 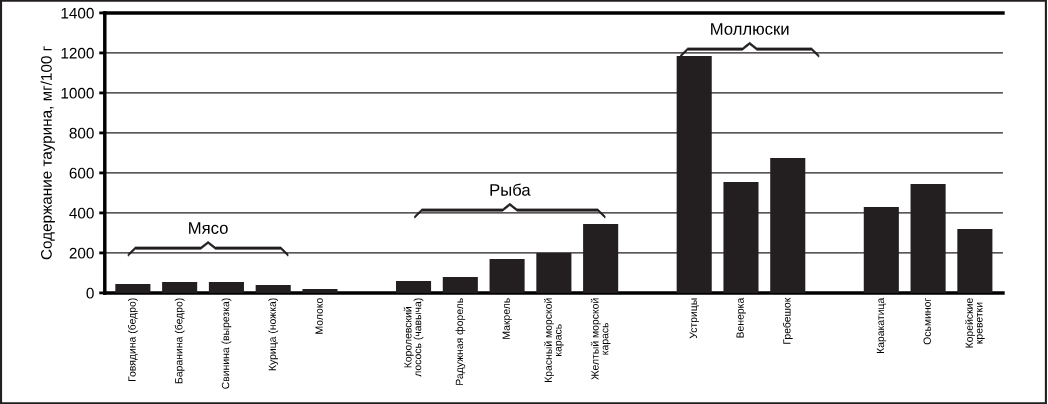 What do you see at coordinates (600, 339) in the screenshot?
I see `x-tick-label: Желтый морской карась` at bounding box center [600, 339].